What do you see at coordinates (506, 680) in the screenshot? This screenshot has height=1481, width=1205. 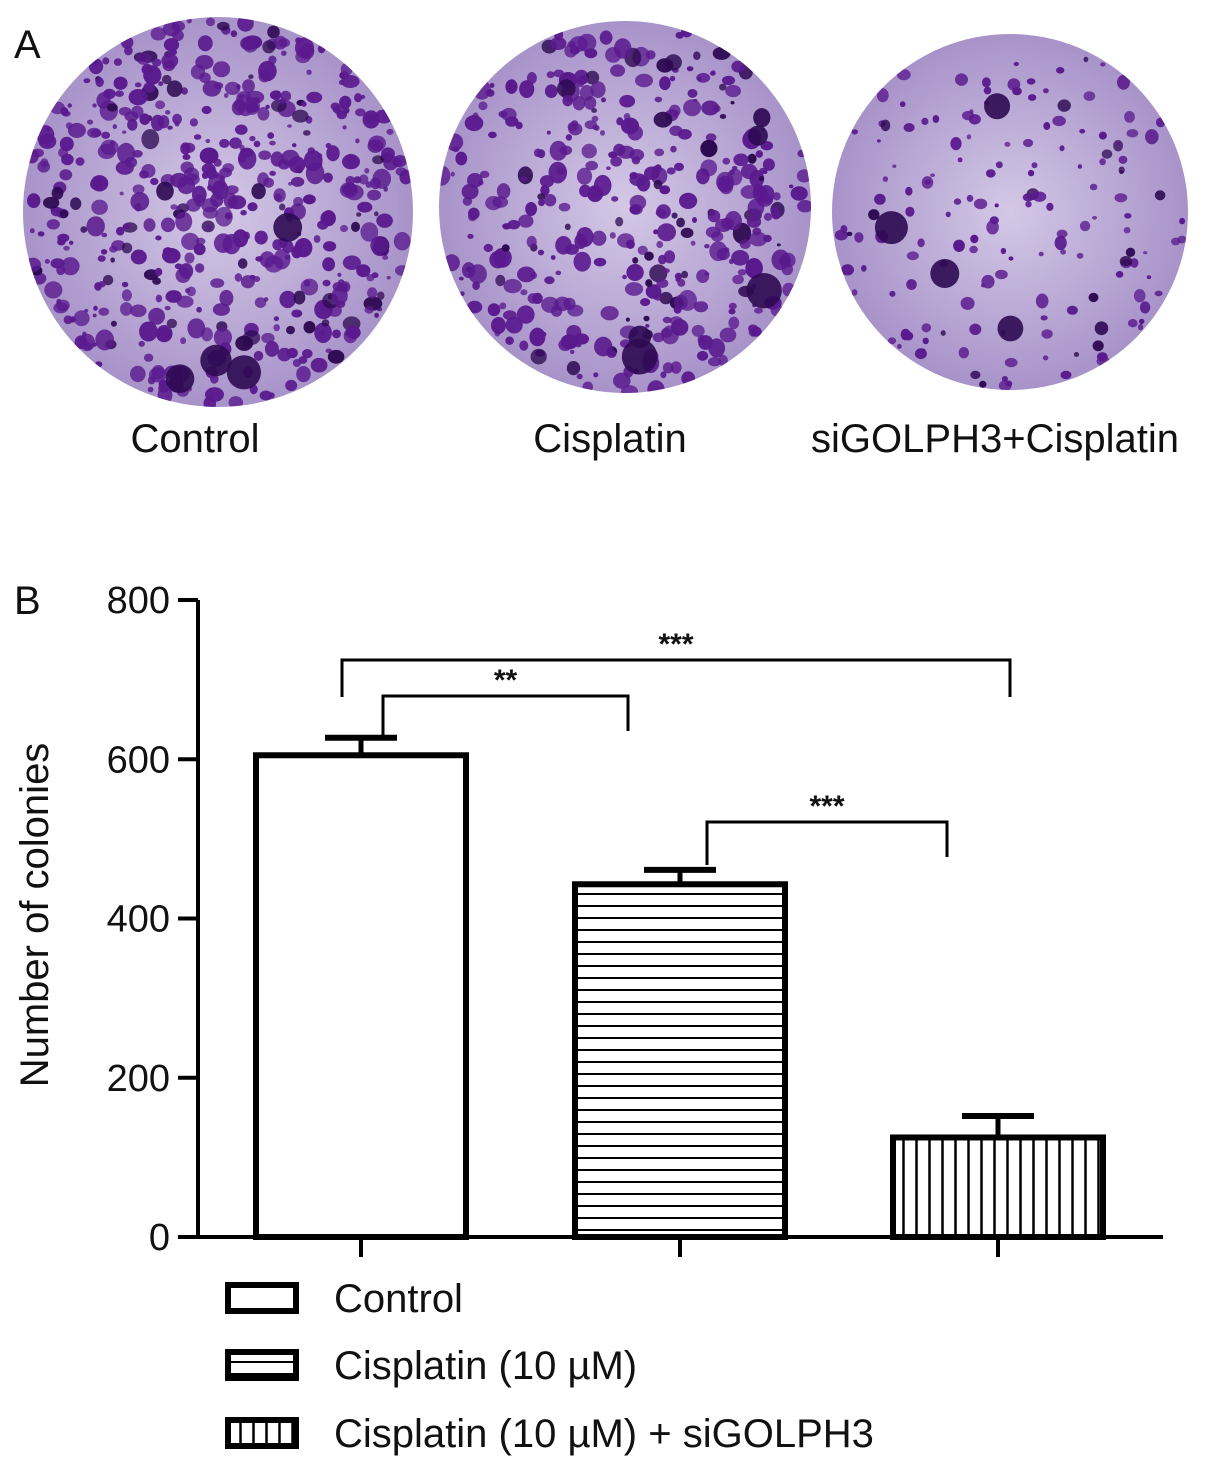 I see `significance-label: **` at bounding box center [506, 680].